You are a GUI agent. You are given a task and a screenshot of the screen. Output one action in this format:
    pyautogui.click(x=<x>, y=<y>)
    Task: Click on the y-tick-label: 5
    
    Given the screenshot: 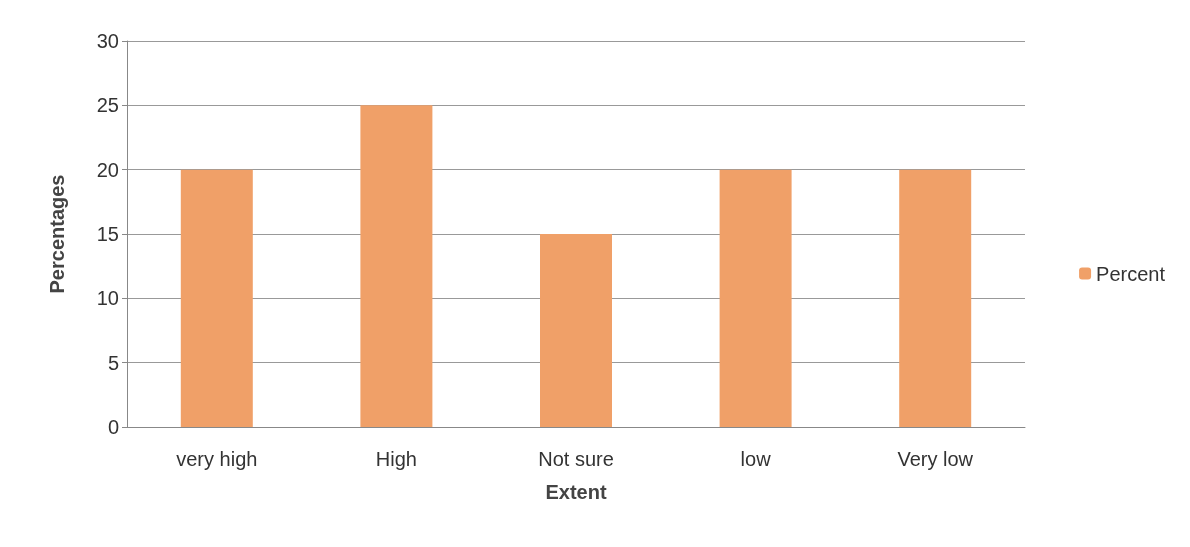 What is the action you would take?
    pyautogui.click(x=113, y=362)
    